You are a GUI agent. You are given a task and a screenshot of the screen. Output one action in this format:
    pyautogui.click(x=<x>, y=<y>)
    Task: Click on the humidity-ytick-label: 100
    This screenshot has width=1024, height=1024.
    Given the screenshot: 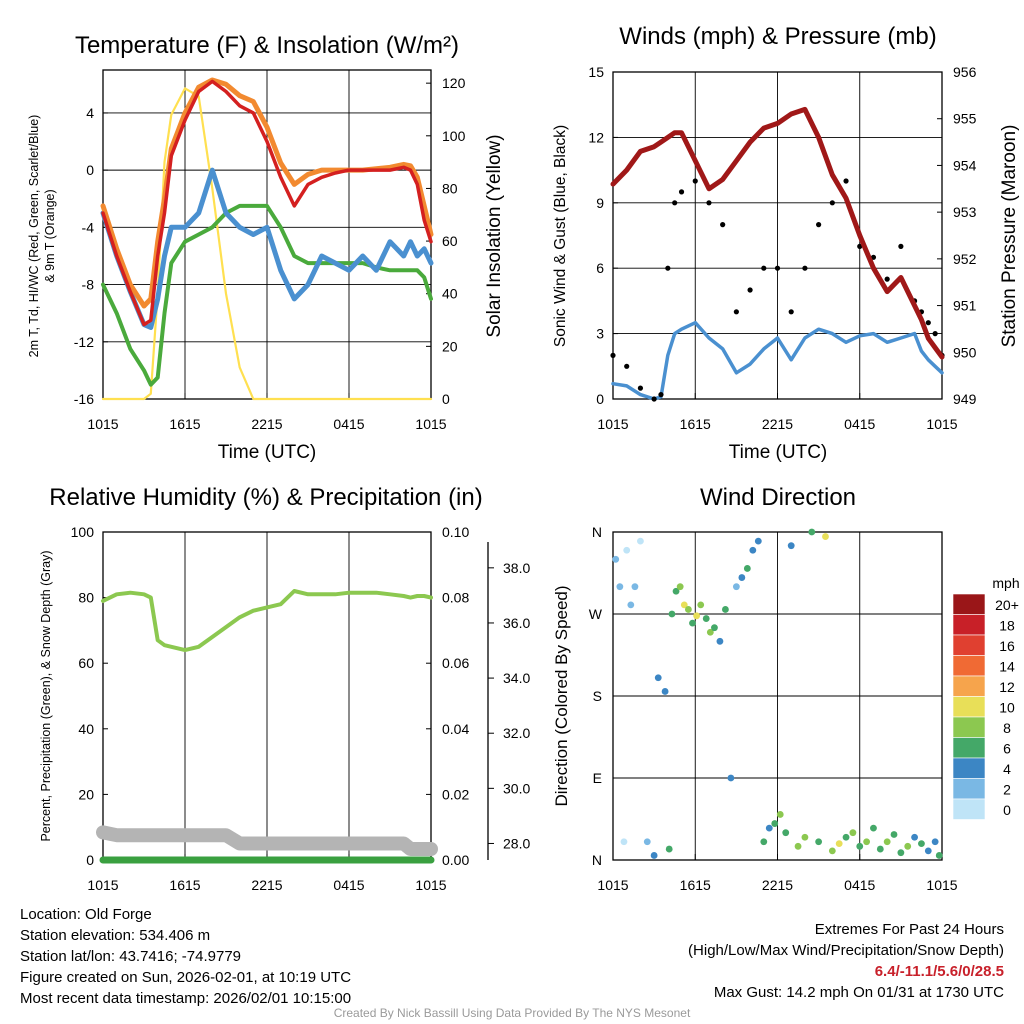 What is the action you would take?
    pyautogui.click(x=83, y=532)
    